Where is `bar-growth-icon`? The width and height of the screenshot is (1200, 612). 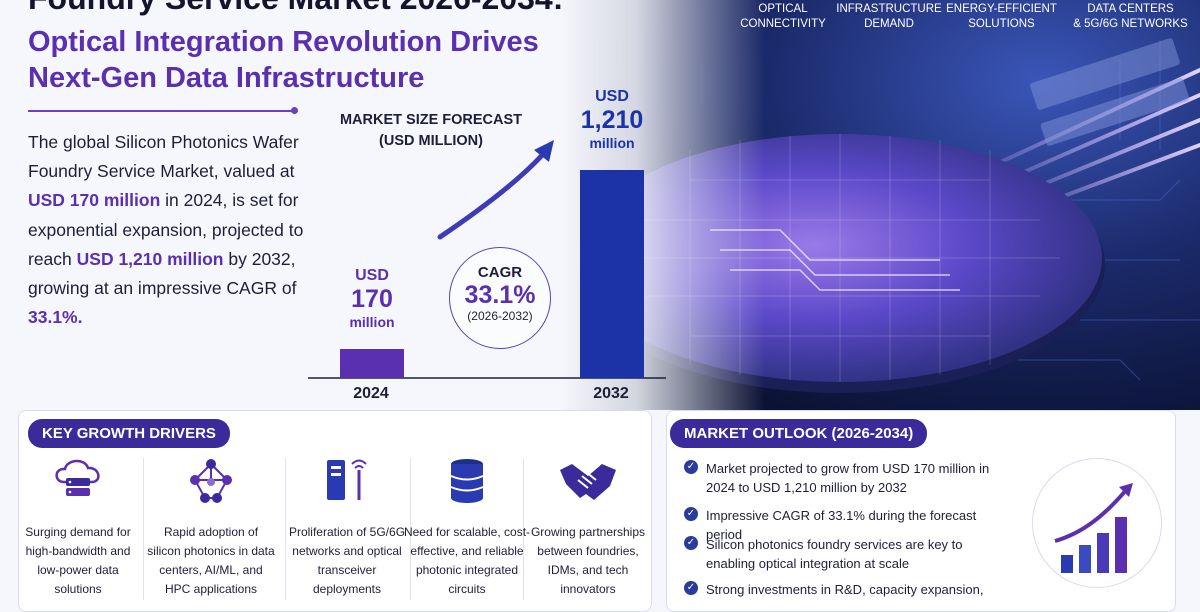
bar-growth-icon is located at coordinates (1093, 528).